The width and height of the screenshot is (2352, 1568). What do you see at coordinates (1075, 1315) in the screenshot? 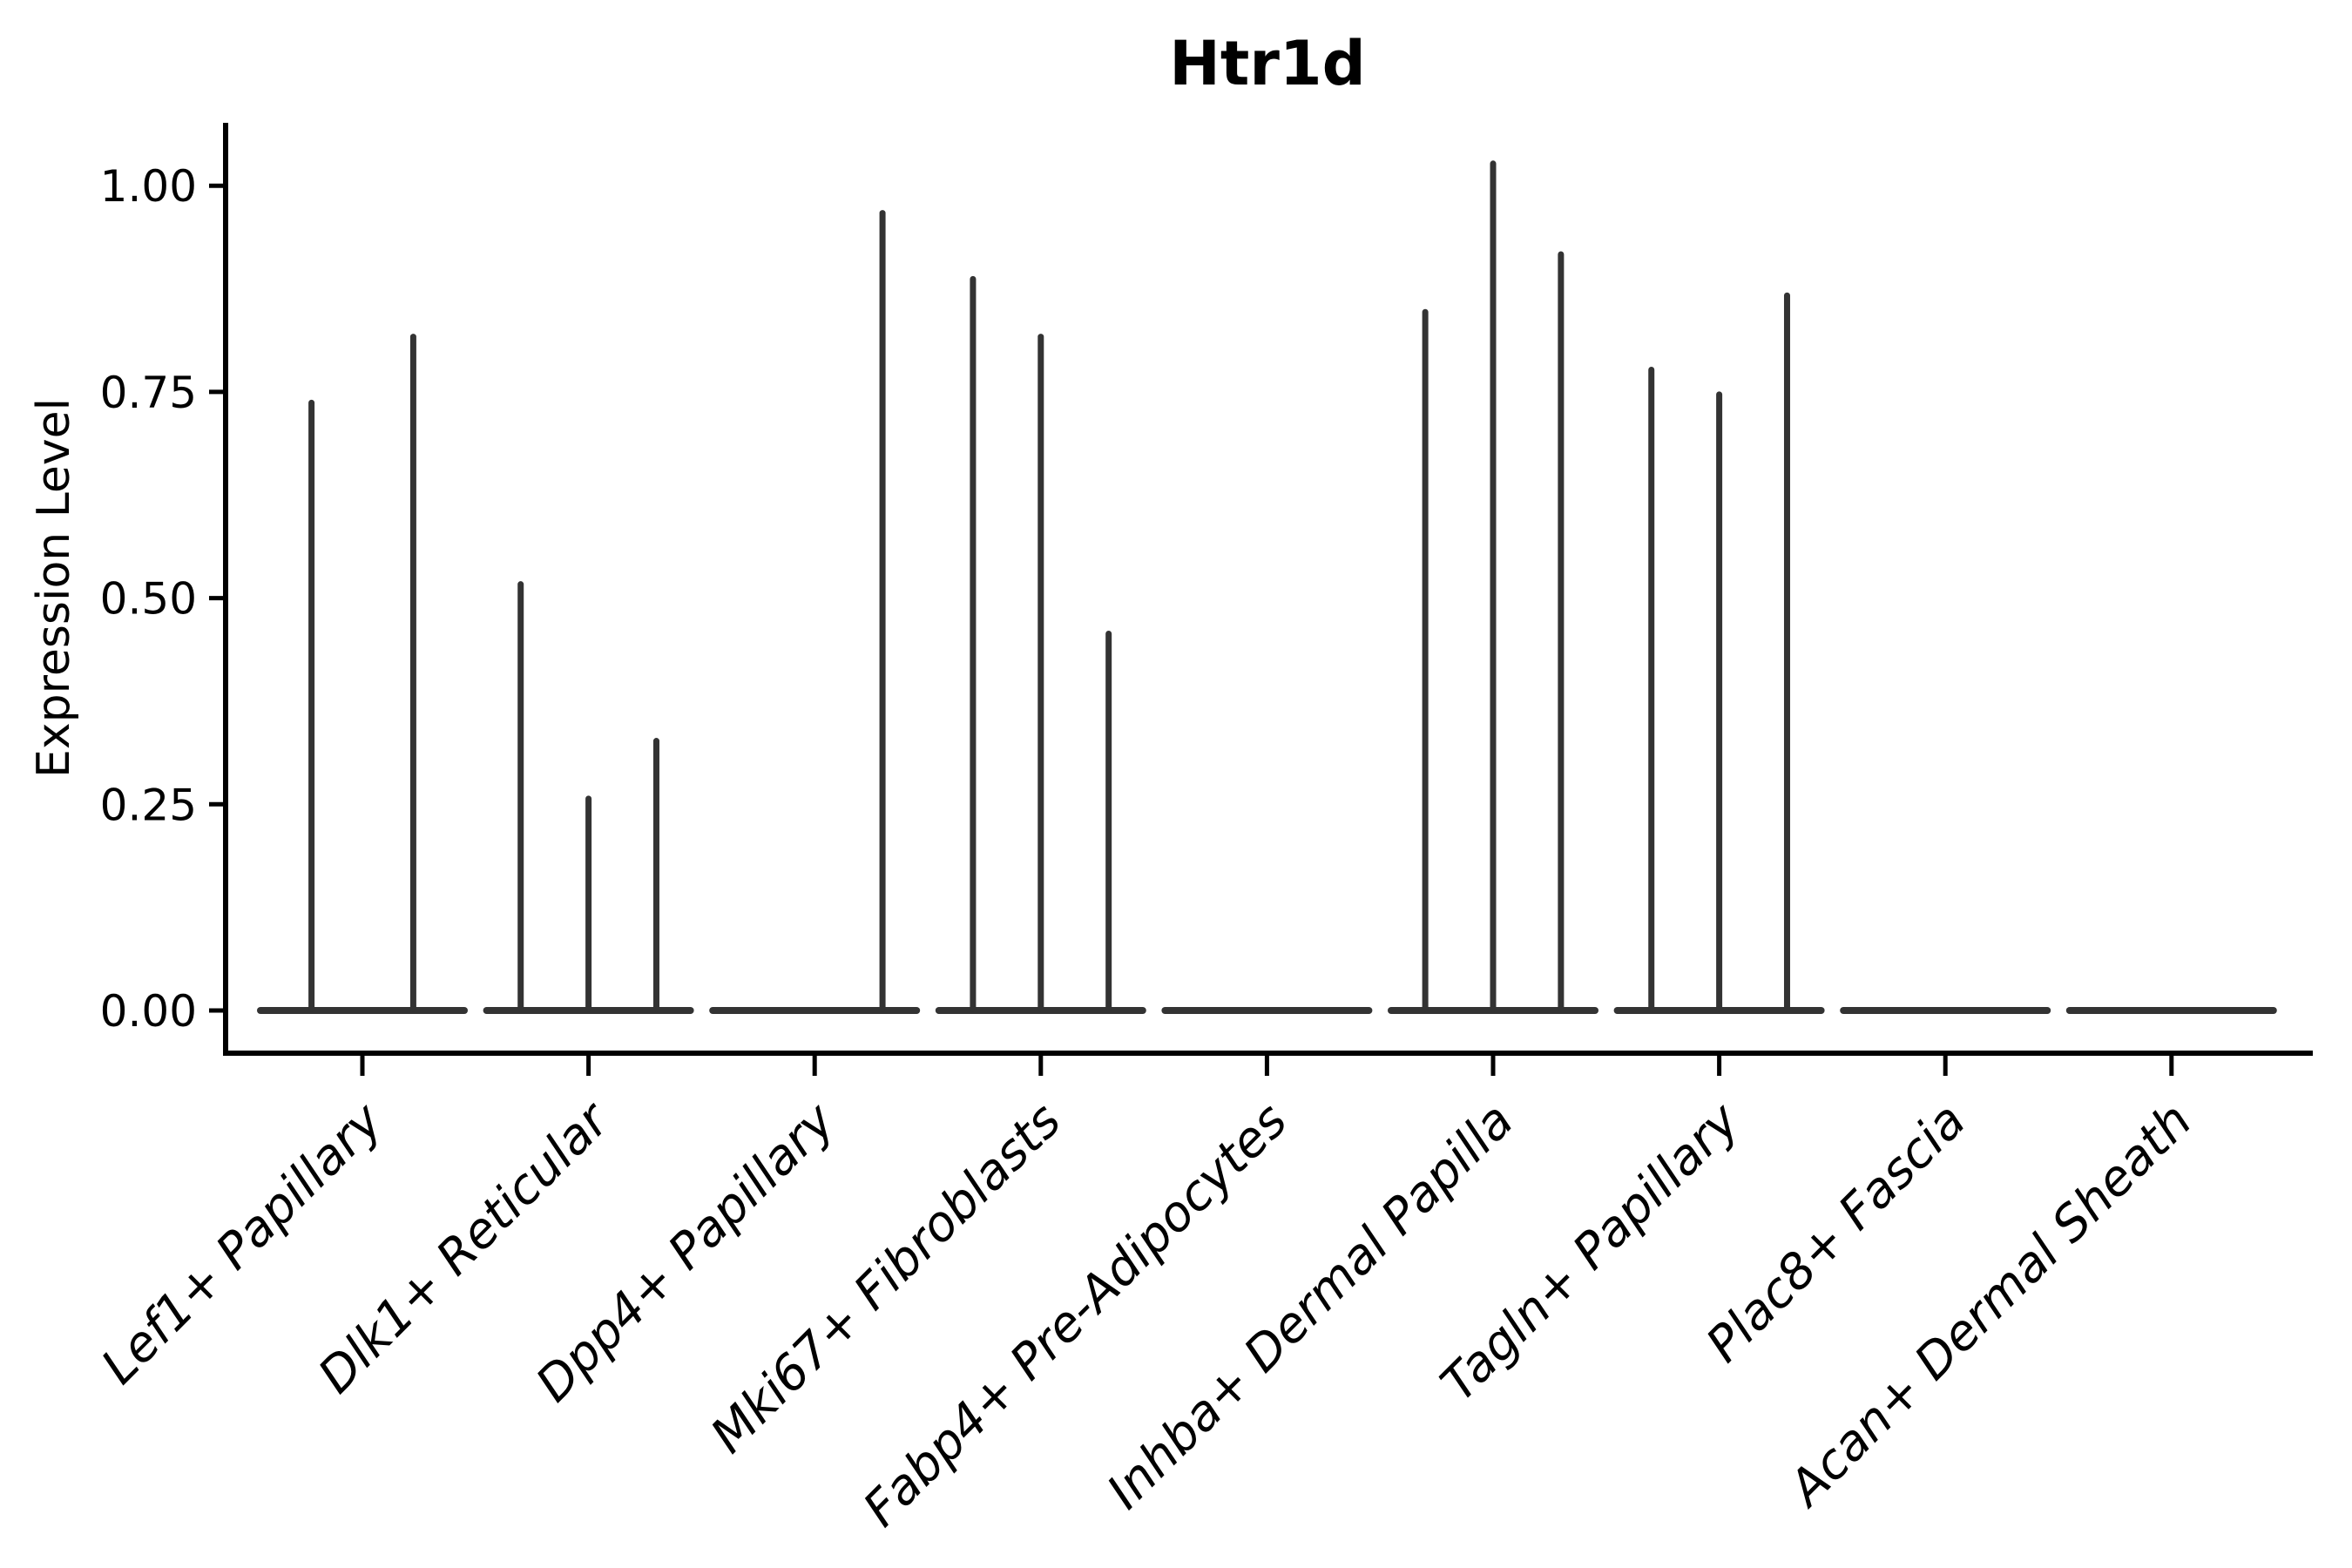
I see `x-tick-label: Fabp4+ Pre-Adipocytes` at bounding box center [1075, 1315].